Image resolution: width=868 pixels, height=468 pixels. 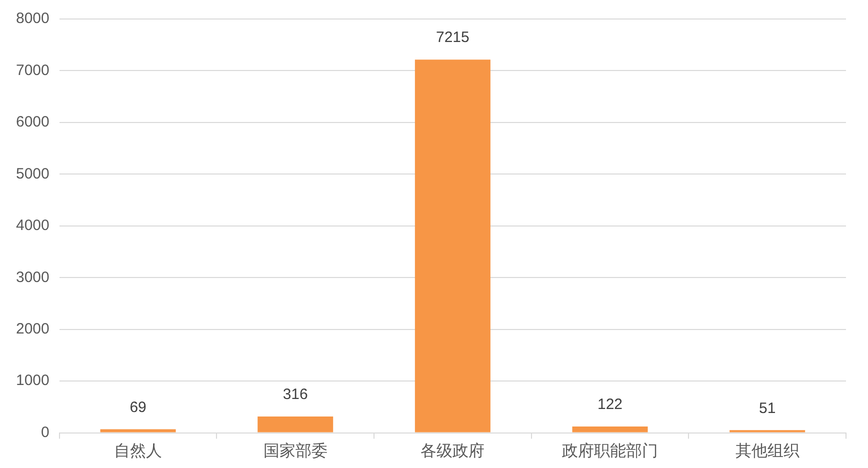 I want to click on x-tick-label: 其他组织, so click(x=767, y=451).